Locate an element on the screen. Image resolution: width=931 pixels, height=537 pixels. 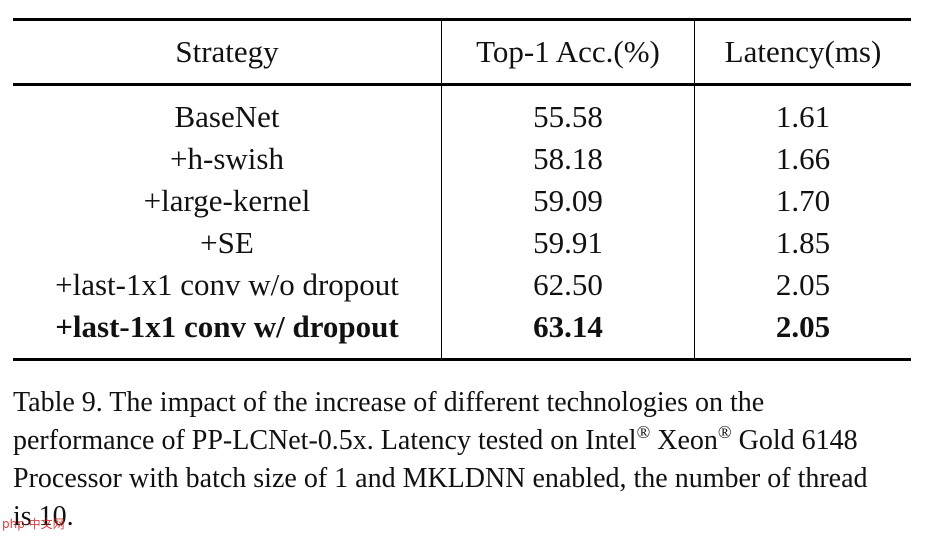
table-row: +h-swish 58.18 1.66 is located at coordinates (462, 159).